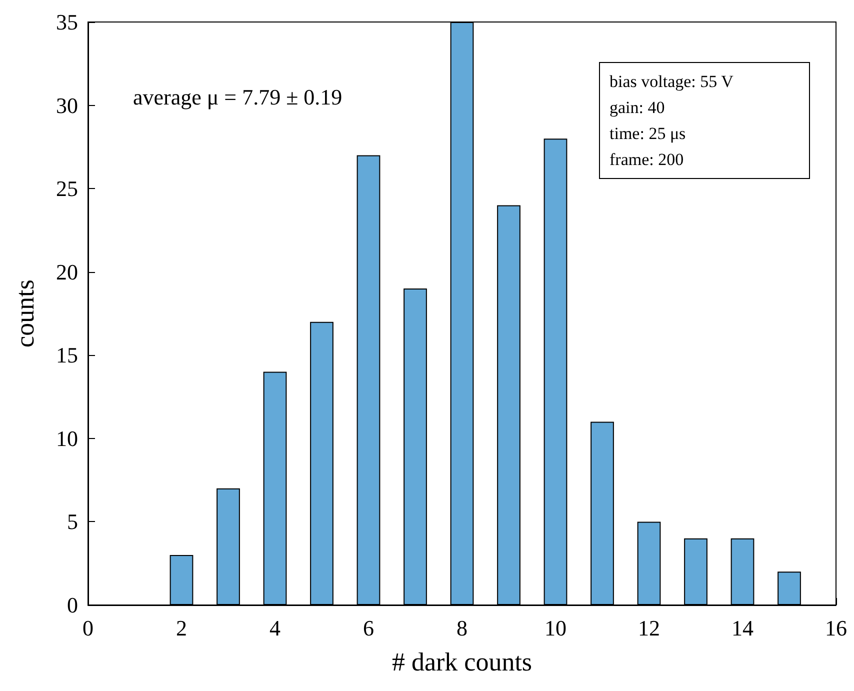  What do you see at coordinates (67, 355) in the screenshot?
I see `y-tick-label: 15` at bounding box center [67, 355].